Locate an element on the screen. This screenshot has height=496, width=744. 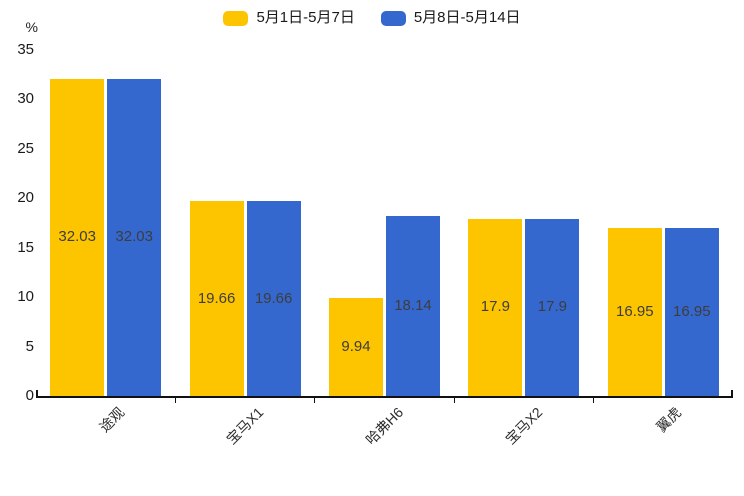
chart-legend: 5月1日-5月7日 5月8日-5月14日 is located at coordinates (372, 18).